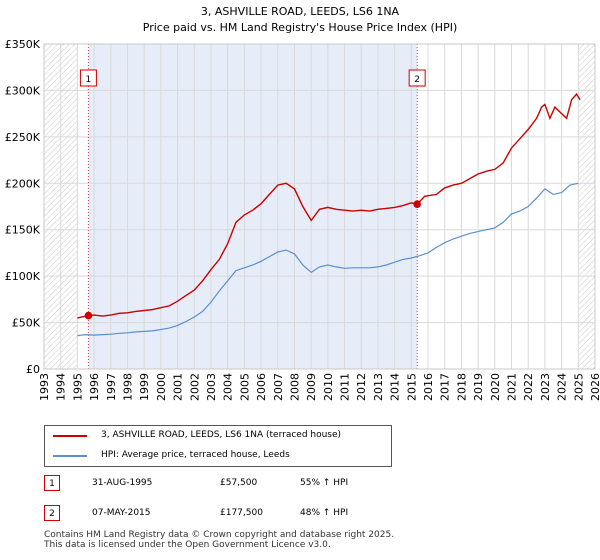 The height and width of the screenshot is (560, 600). What do you see at coordinates (127, 387) in the screenshot?
I see `x-tick-label: 1998` at bounding box center [127, 387].